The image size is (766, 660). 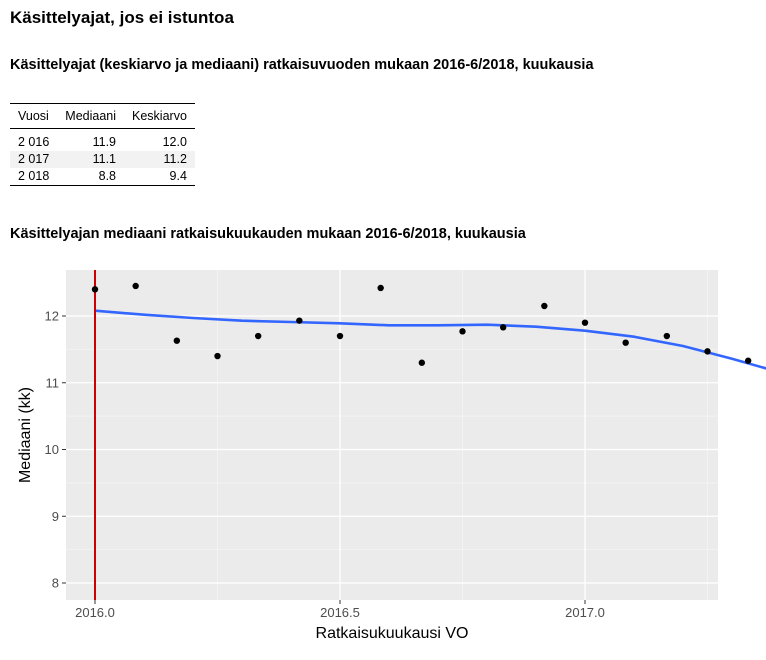 What do you see at coordinates (52, 316) in the screenshot?
I see `y-tick-label: 12` at bounding box center [52, 316].